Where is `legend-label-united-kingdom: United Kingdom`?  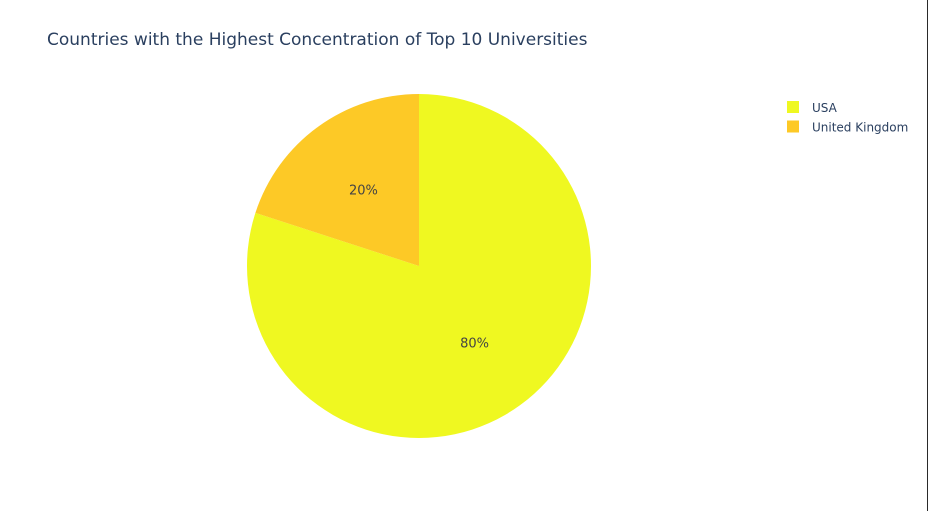 legend-label-united-kingdom: United Kingdom is located at coordinates (860, 128).